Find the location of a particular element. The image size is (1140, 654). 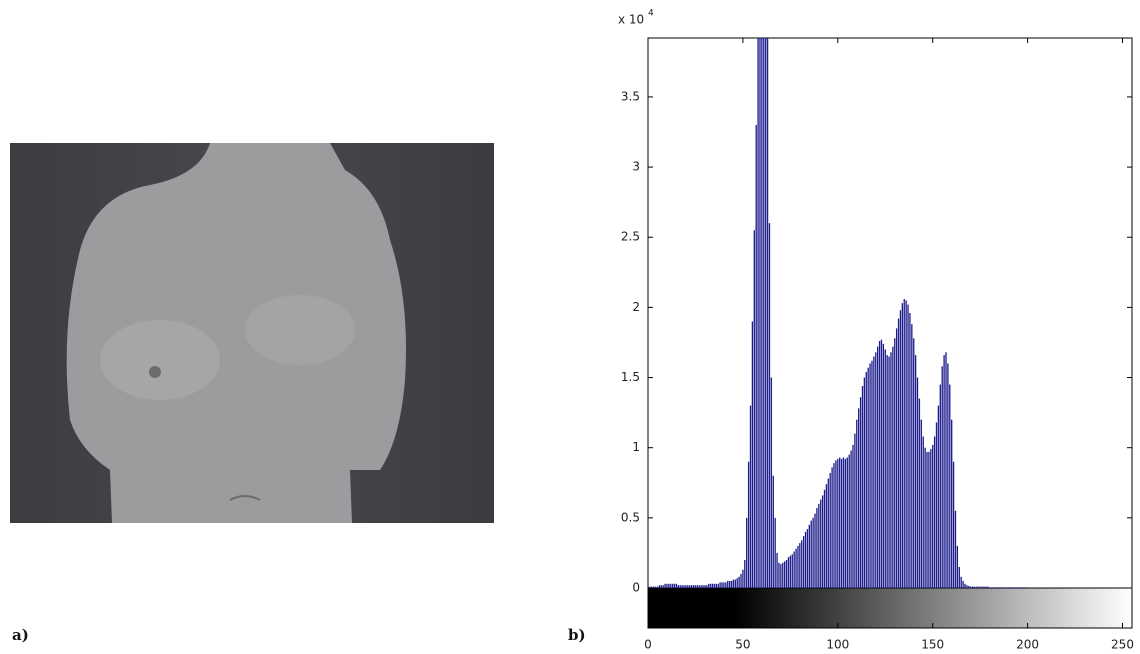

y-multiplier-exponent: 4 is located at coordinates (651, 14).